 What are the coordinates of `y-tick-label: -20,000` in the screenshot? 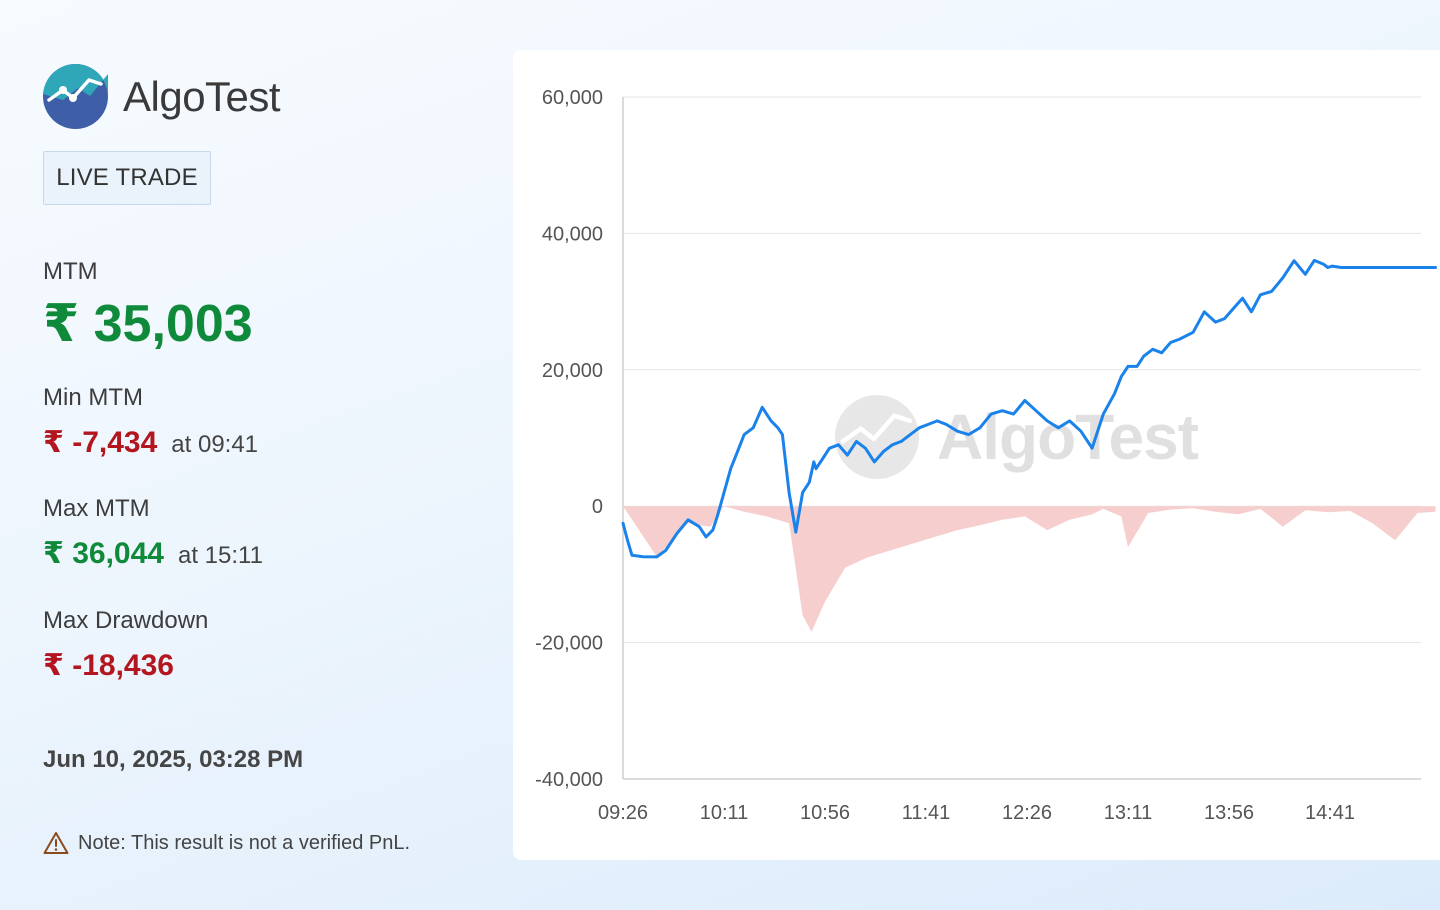 It's located at (569, 644).